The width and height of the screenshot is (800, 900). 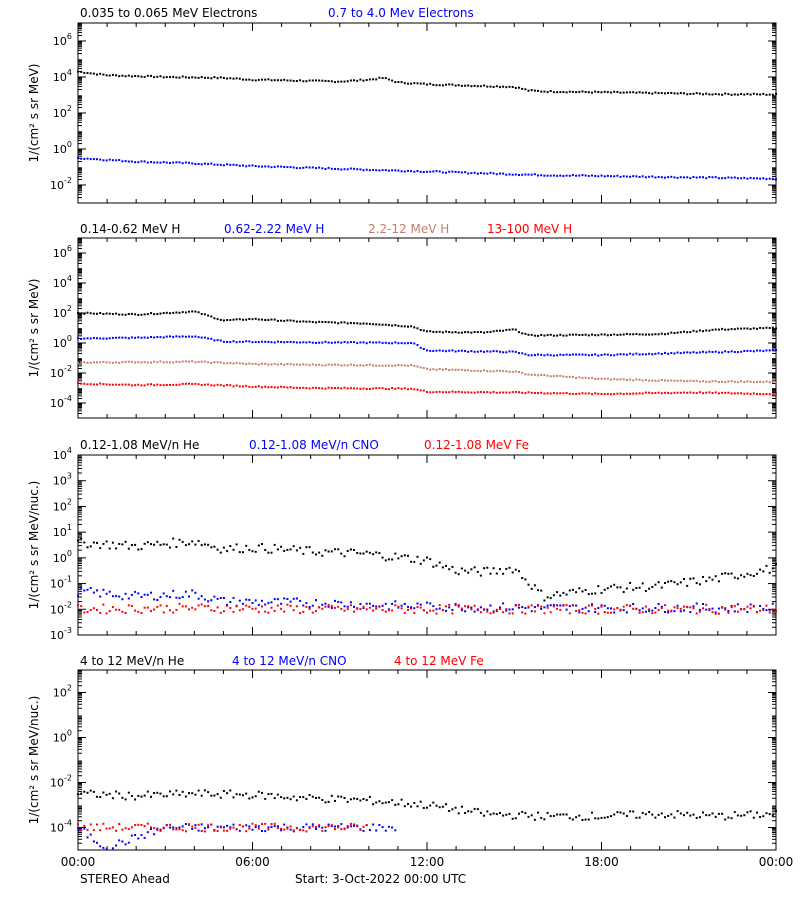 What do you see at coordinates (61, 402) in the screenshot?
I see `y-tick-label: 10⁻⁴` at bounding box center [61, 402].